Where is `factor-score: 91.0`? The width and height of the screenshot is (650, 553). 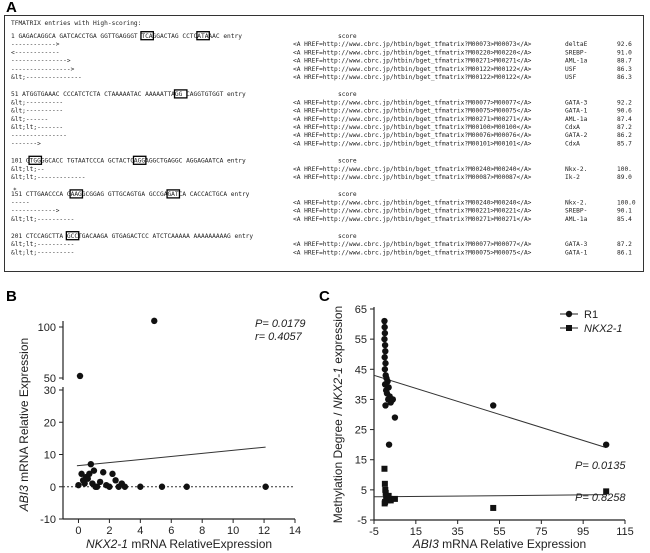
factor-score: 91.0 is located at coordinates (624, 52).